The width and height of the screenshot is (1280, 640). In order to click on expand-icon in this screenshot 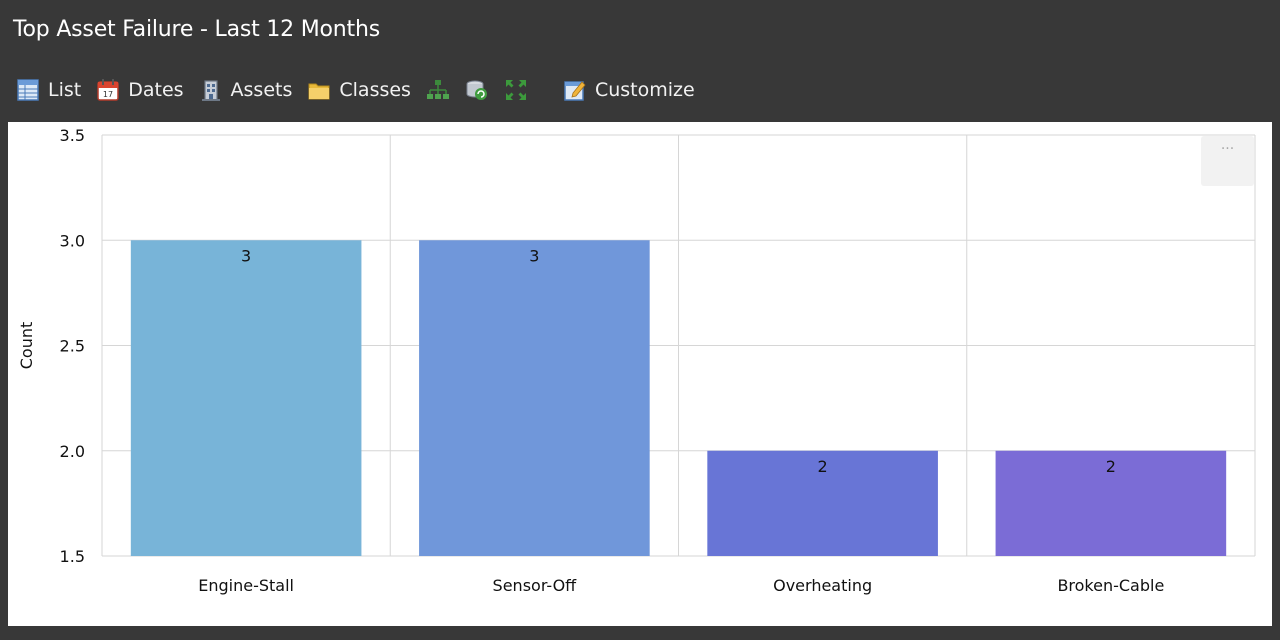, I will do `click(515, 90)`.